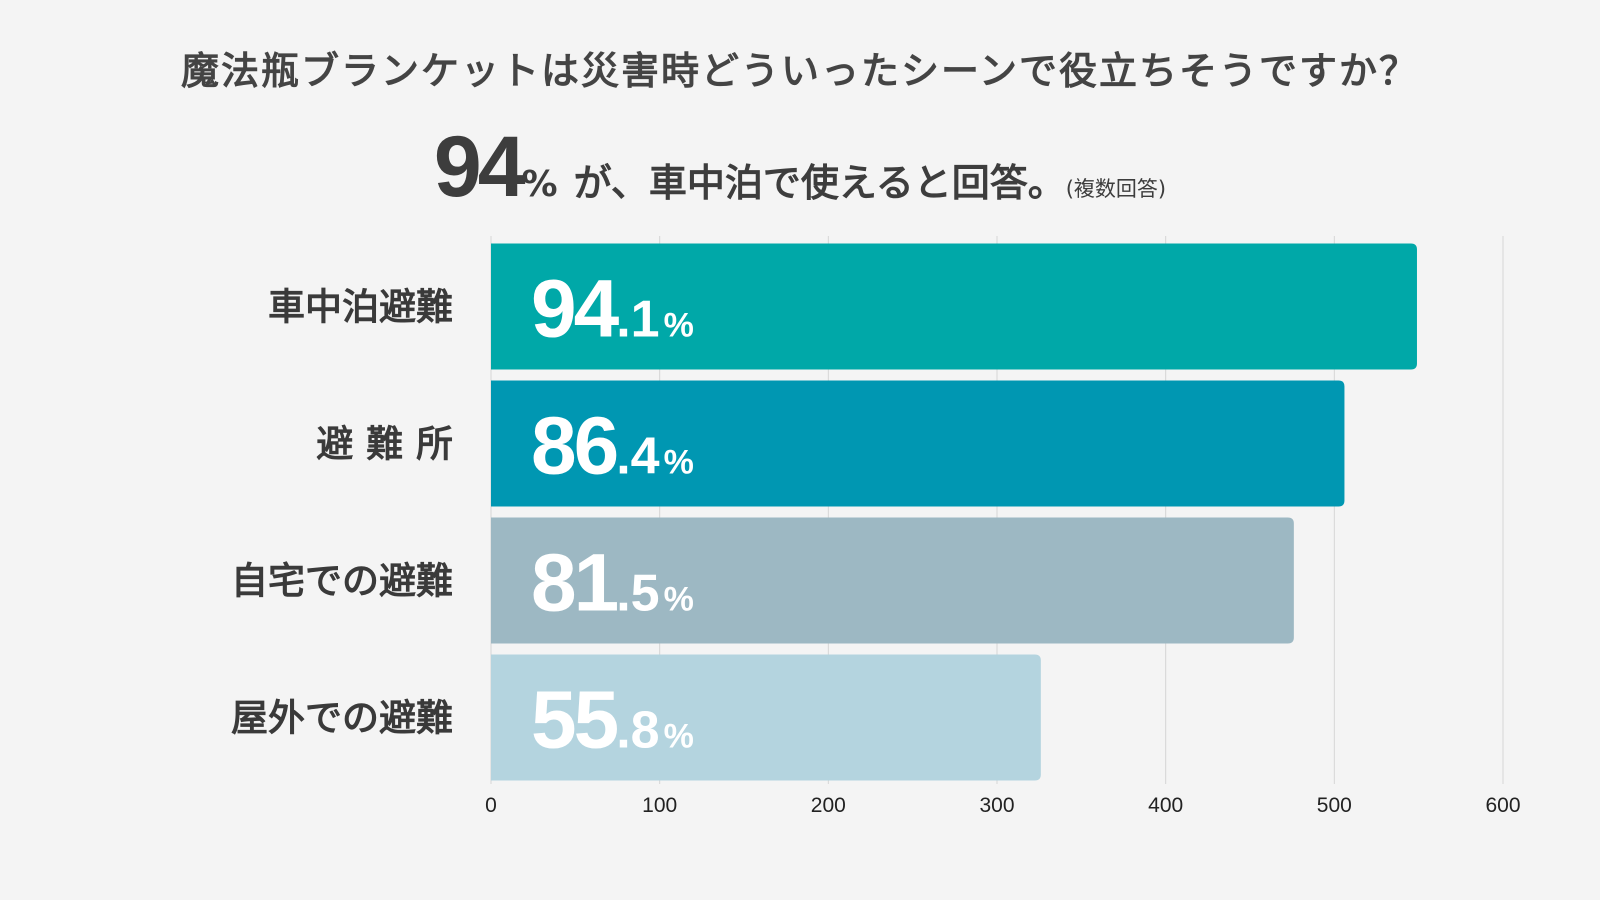 The height and width of the screenshot is (900, 1600). I want to click on x-tick-label-500: 500, so click(1334, 805).